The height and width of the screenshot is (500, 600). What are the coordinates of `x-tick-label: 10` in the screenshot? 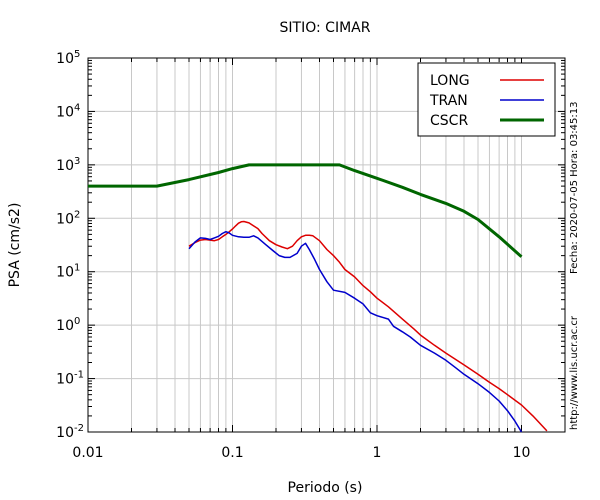 It's located at (522, 453).